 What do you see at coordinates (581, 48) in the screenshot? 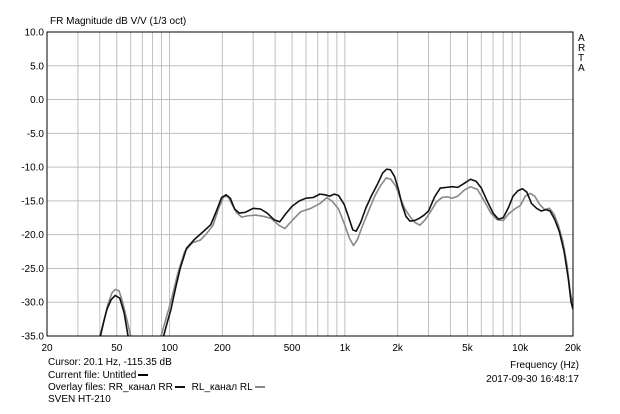
I see `side-label-letter: R` at bounding box center [581, 48].